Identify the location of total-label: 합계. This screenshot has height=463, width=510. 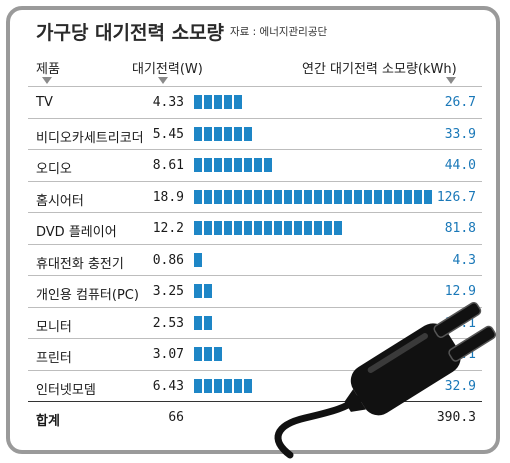
(48, 421).